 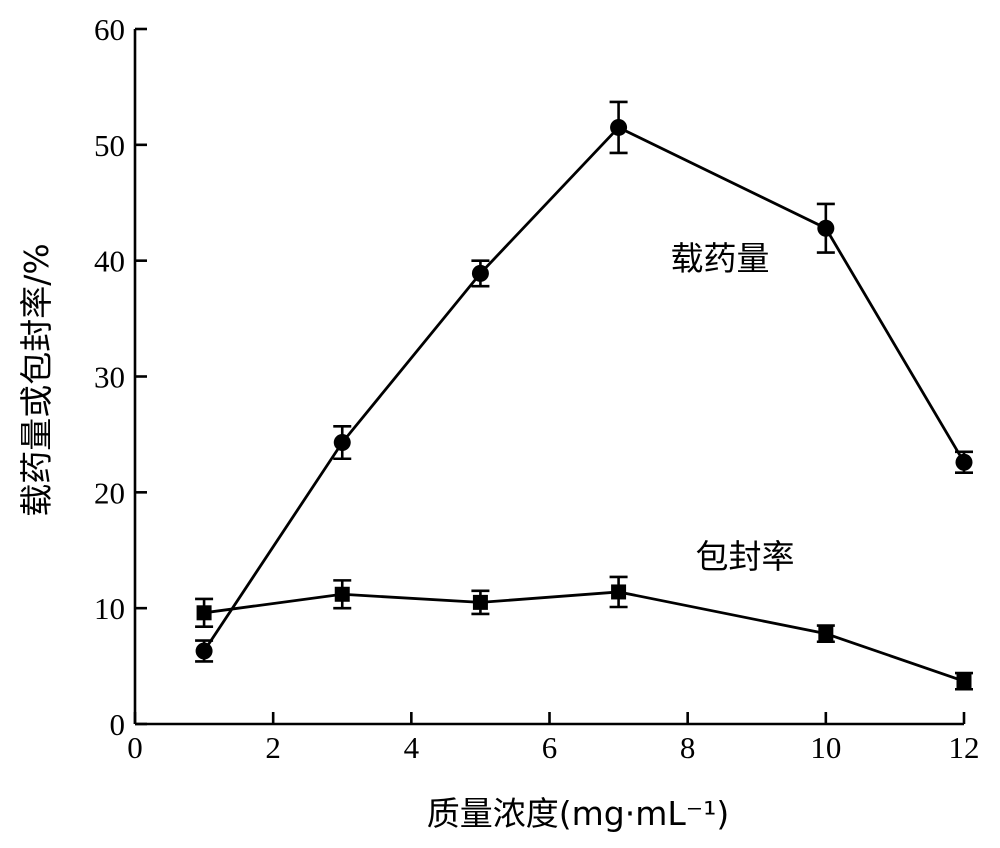 What do you see at coordinates (825, 747) in the screenshot?
I see `x-tick-label: 10` at bounding box center [825, 747].